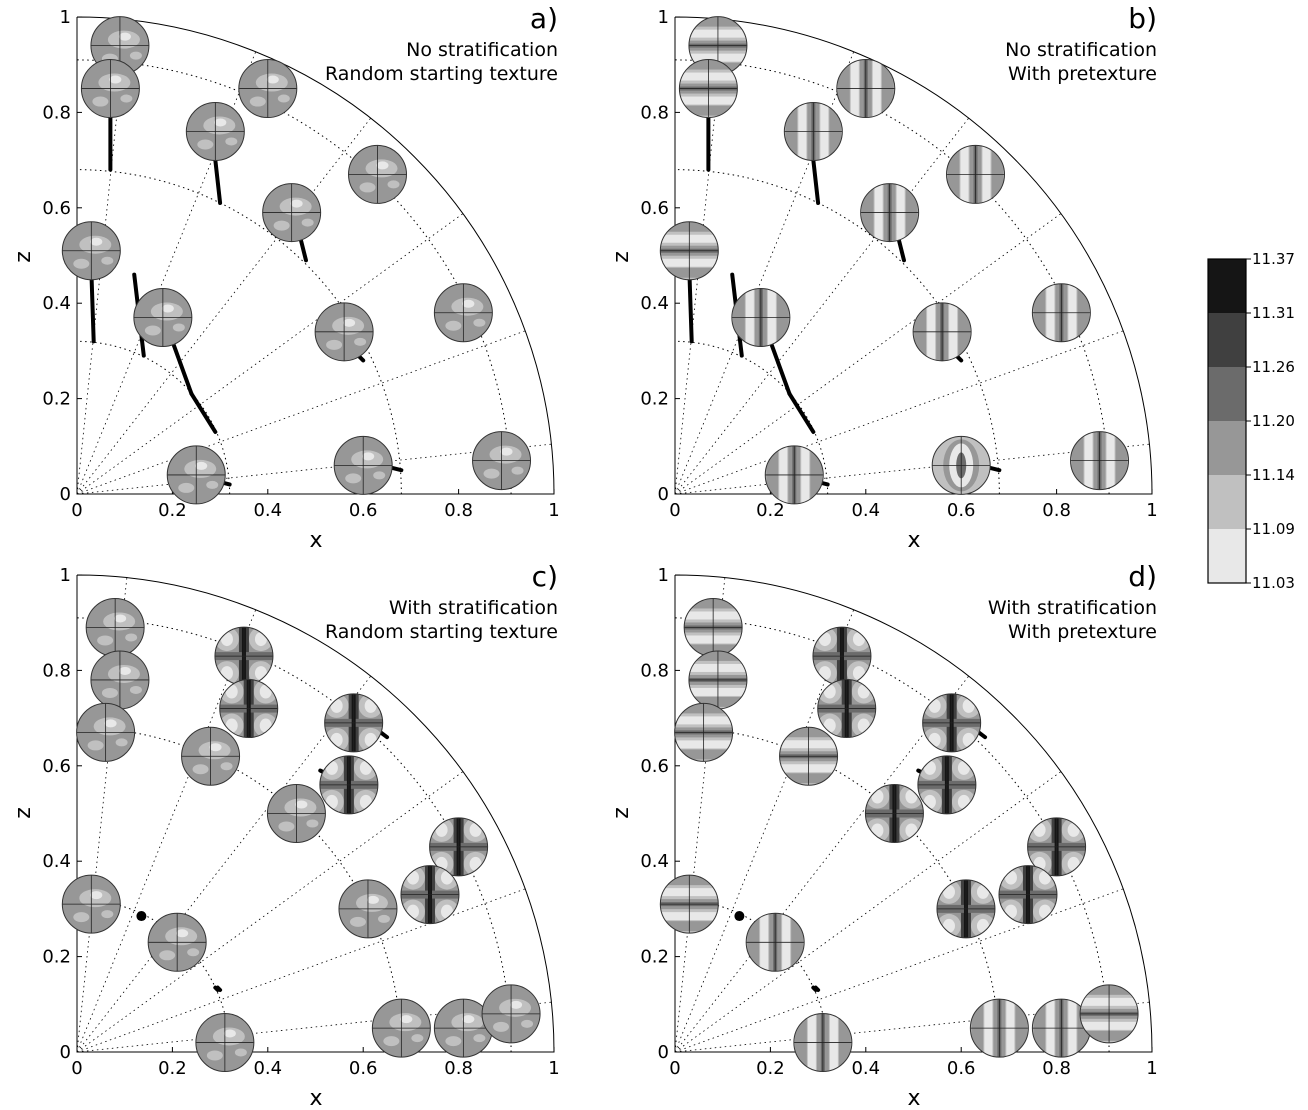 The width and height of the screenshot is (1308, 1110). What do you see at coordinates (770, 510) in the screenshot?
I see `panel-b-xtick-label: 0.2` at bounding box center [770, 510].